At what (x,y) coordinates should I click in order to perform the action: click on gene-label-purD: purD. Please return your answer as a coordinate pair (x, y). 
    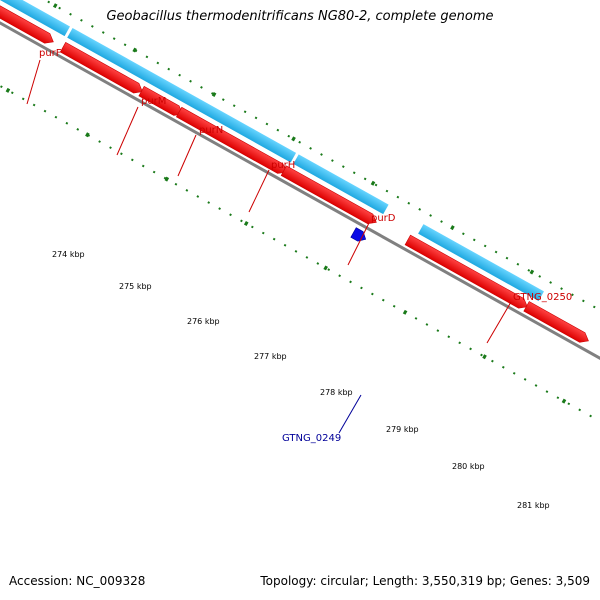
    Looking at the image, I should click on (383, 218).